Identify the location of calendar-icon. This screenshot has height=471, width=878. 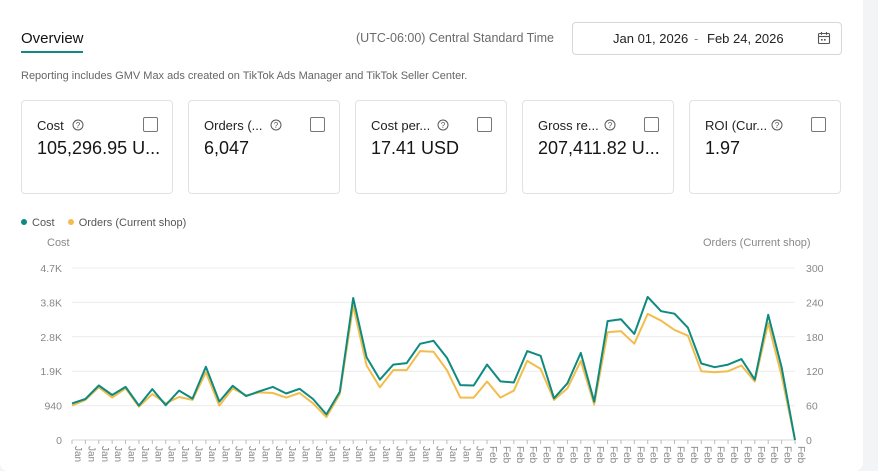
(824, 38).